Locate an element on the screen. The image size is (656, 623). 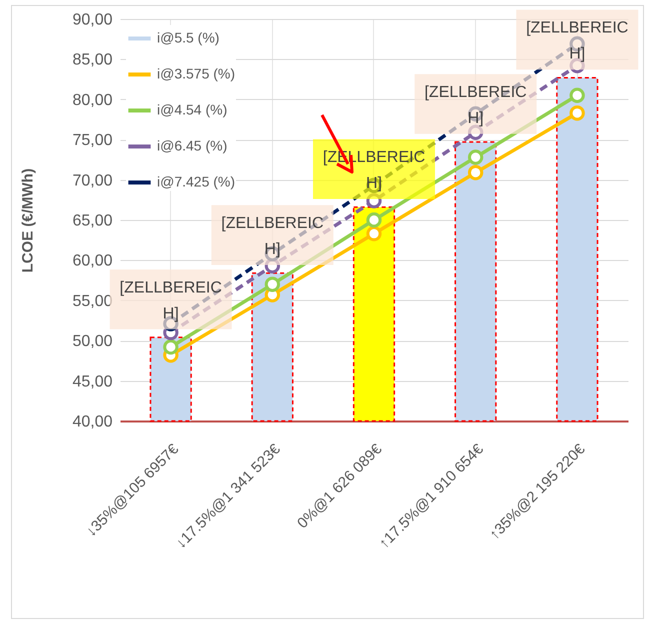
y-tick-label: 40,00 is located at coordinates (92, 422).